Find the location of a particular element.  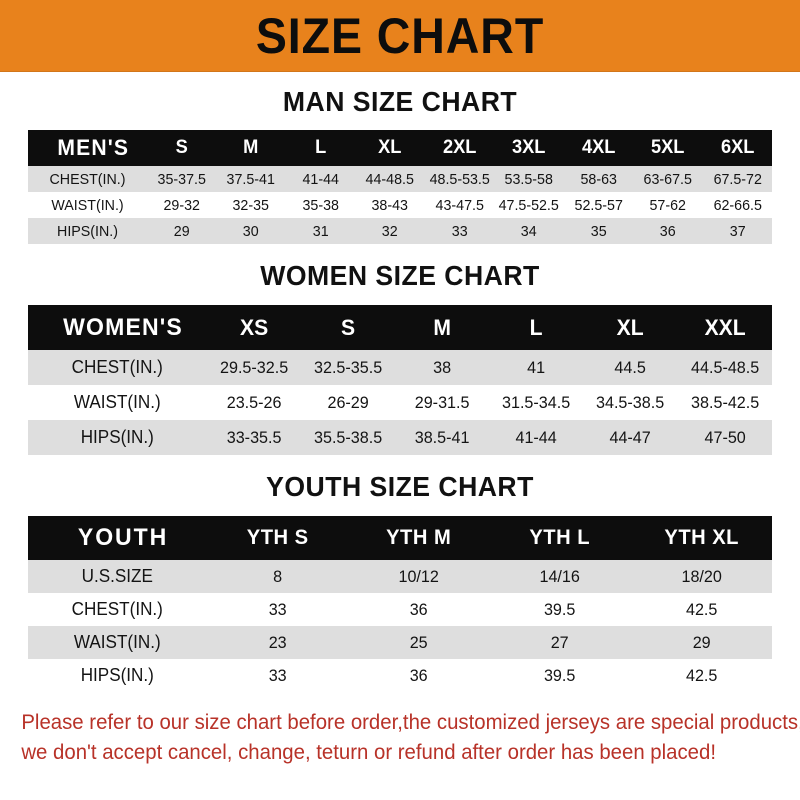

cell-men-1-7: 57-62 is located at coordinates (668, 205).